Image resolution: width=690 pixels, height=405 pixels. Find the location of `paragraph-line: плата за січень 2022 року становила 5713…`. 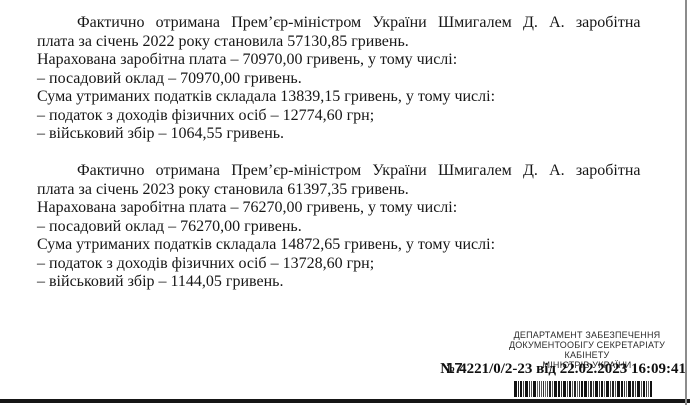

paragraph-line: плата за січень 2022 року становила 5713… is located at coordinates (223, 41).